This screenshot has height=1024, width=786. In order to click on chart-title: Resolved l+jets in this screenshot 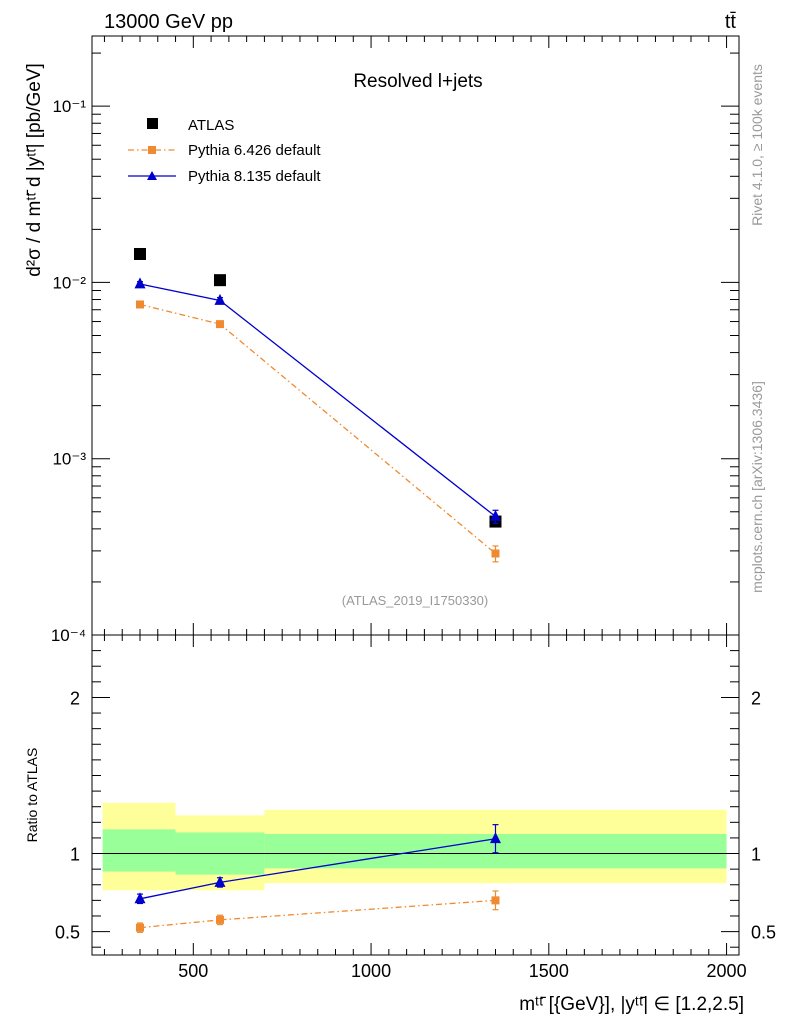, I will do `click(417, 81)`.